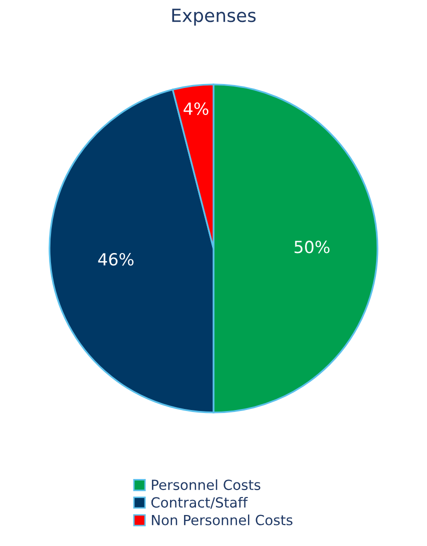  I want to click on legend-label: Personnel Costs, so click(206, 484).